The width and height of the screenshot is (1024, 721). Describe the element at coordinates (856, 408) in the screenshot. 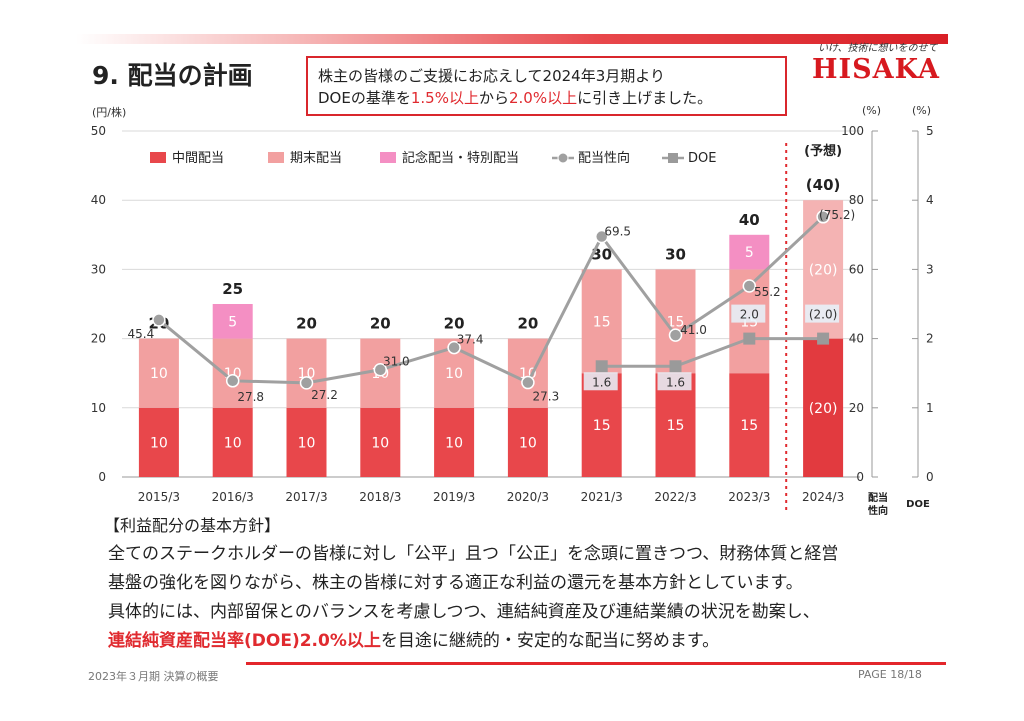

I see `y-tick-label-right1: 20` at that location.